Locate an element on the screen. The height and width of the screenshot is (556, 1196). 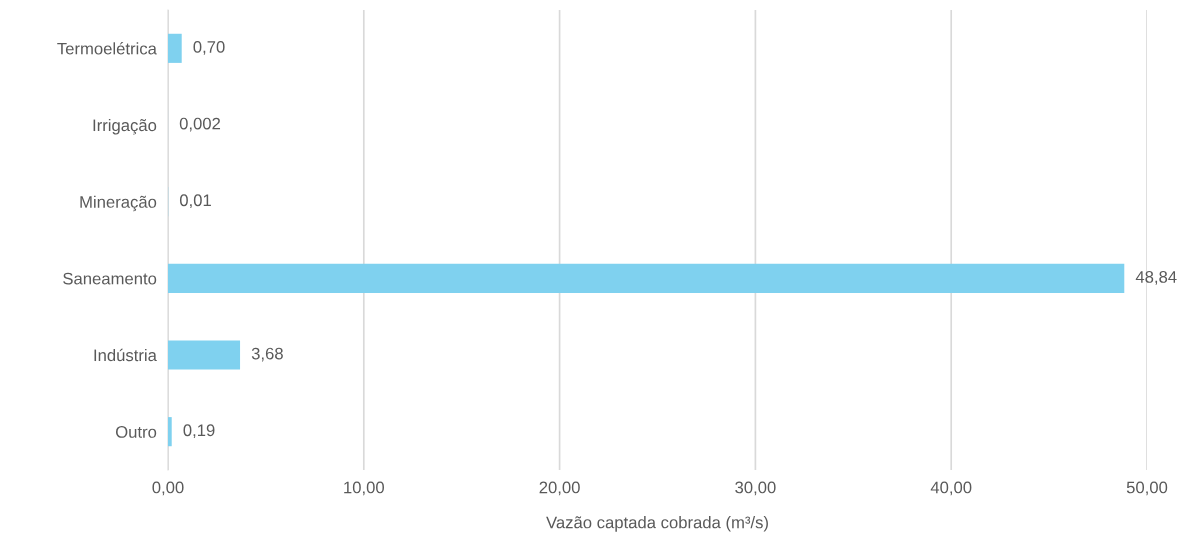
x-tick-label: 30,00 is located at coordinates (755, 488).